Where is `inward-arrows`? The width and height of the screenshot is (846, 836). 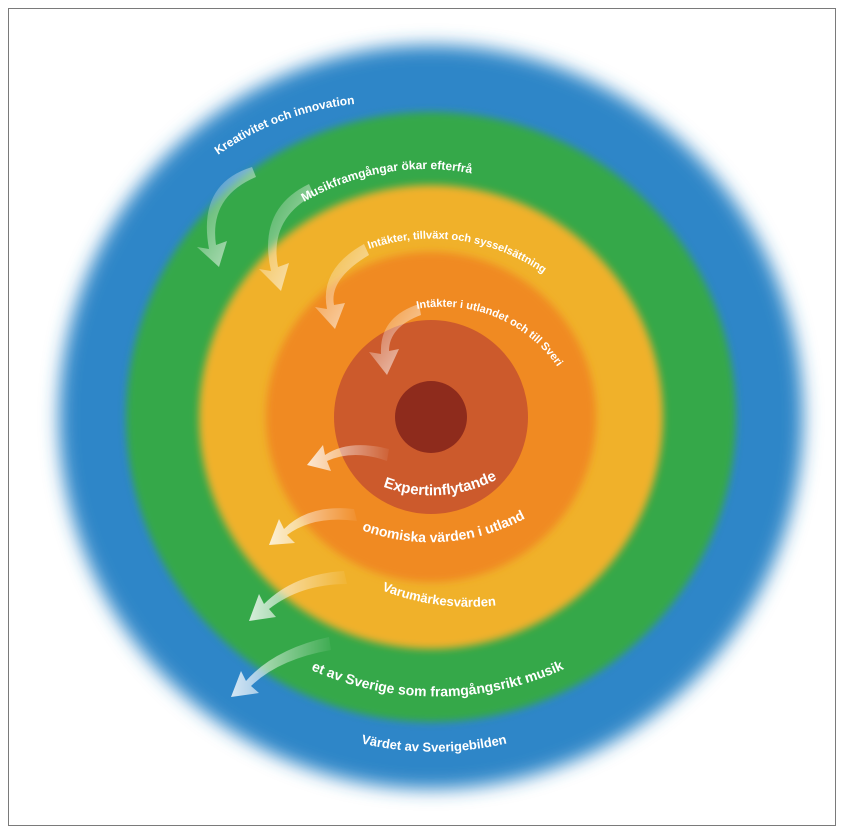
inward-arrows is located at coordinates (309, 271).